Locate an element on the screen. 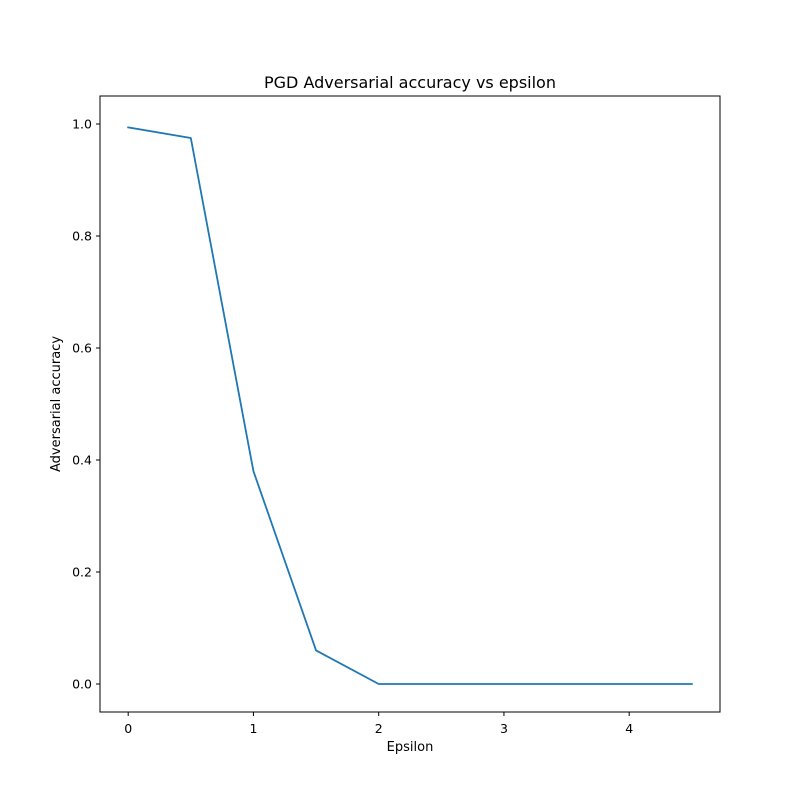 This screenshot has width=800, height=800. y-axis-label: Adversarial accuracy is located at coordinates (56, 404).